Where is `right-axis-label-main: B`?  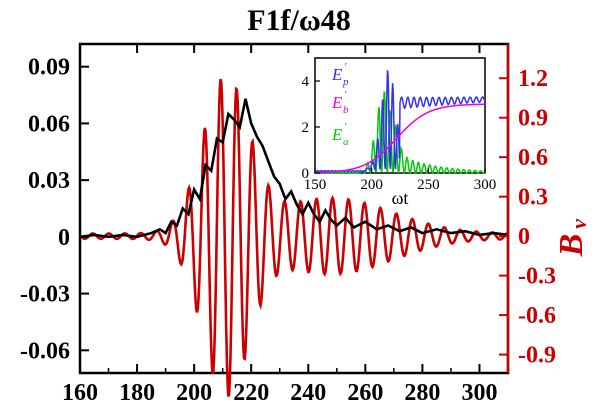 right-axis-label-main: B is located at coordinates (571, 246).